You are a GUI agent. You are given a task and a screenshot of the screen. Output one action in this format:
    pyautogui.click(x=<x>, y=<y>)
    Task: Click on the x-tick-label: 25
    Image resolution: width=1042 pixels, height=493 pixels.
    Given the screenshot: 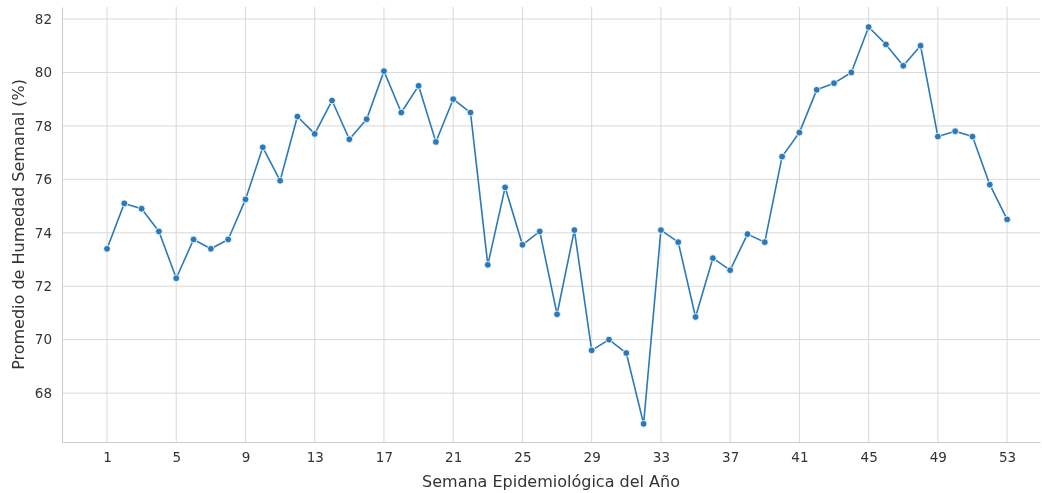 What is the action you would take?
    pyautogui.click(x=523, y=456)
    